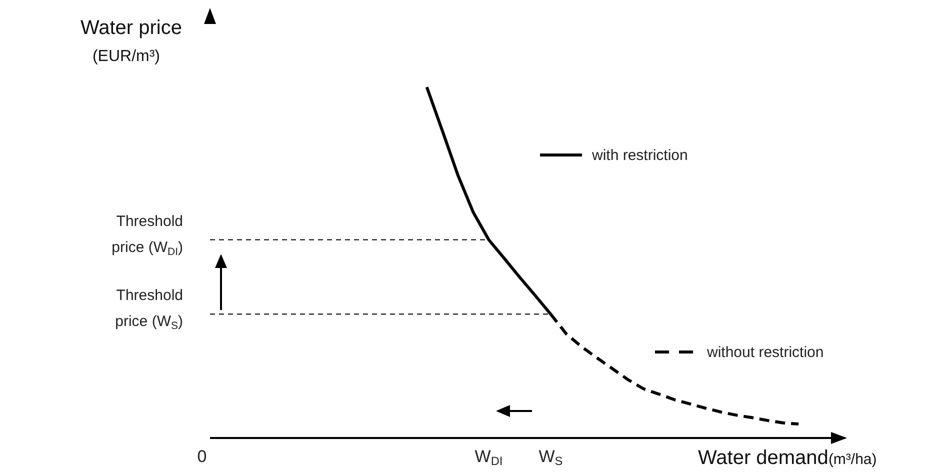 This screenshot has width=931, height=476. I want to click on x-tick-label: W$_{S}$, so click(550, 457).